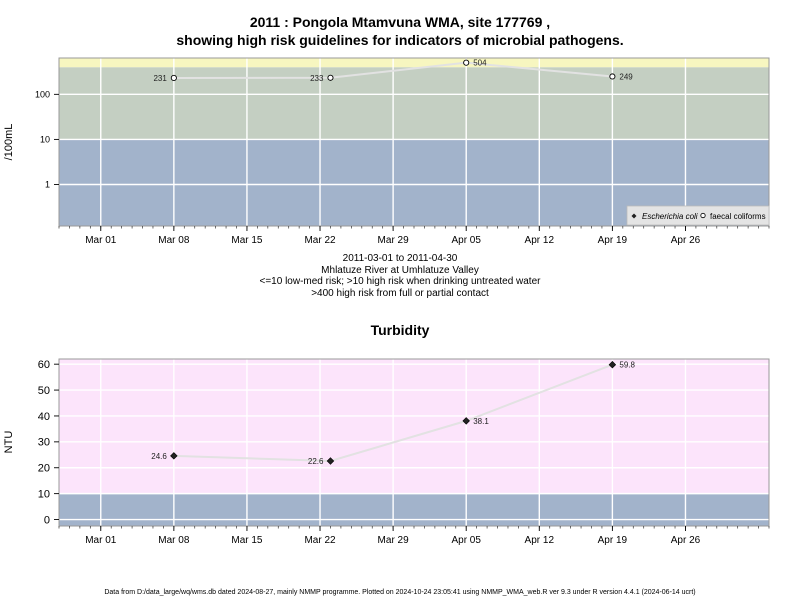 Image resolution: width=800 pixels, height=600 pixels. I want to click on caption-site-name: Mhlatuze River at Umhlatuze Valley, so click(400, 270).